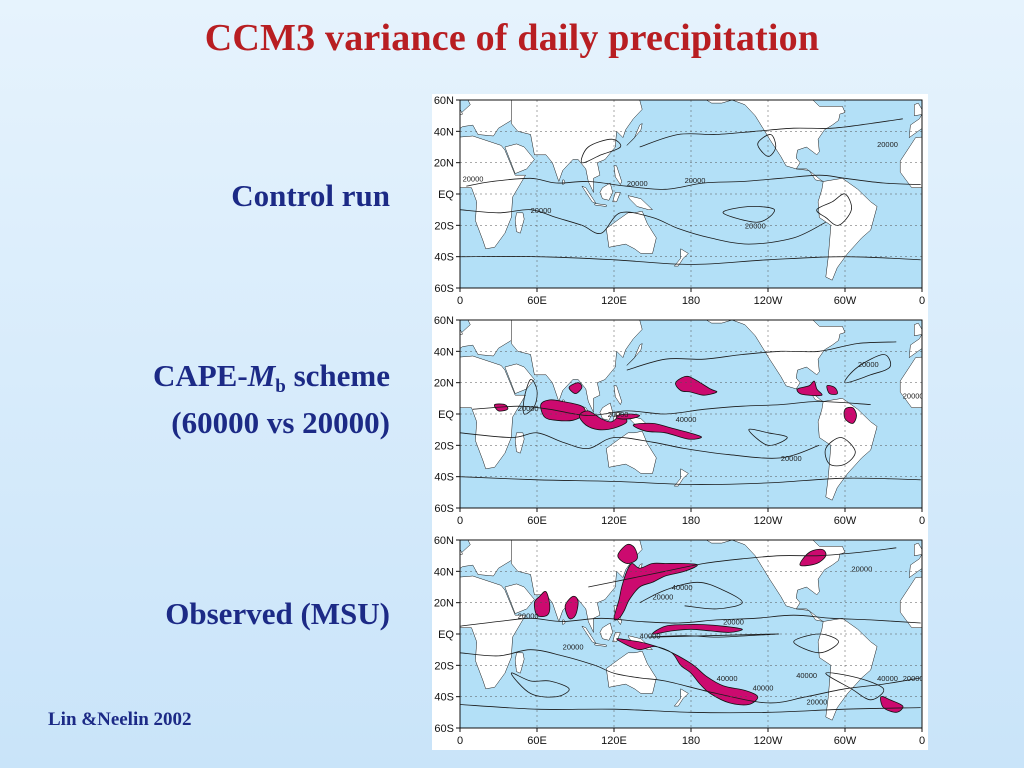 This screenshot has height=768, width=1024. What do you see at coordinates (617, 395) in the screenshot?
I see `land-philippines` at bounding box center [617, 395].